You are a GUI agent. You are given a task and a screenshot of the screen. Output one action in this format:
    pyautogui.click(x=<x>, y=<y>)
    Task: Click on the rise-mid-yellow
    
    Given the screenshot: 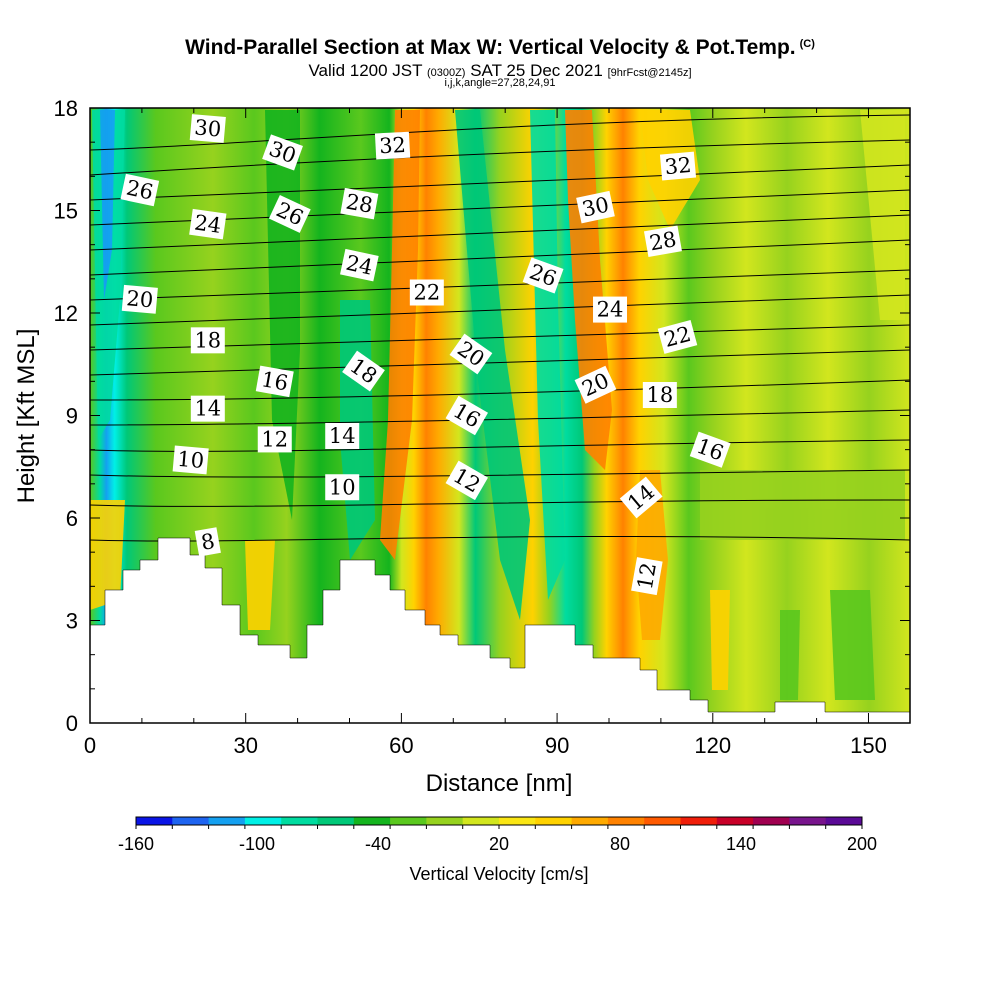 What is the action you would take?
    pyautogui.click(x=720, y=640)
    